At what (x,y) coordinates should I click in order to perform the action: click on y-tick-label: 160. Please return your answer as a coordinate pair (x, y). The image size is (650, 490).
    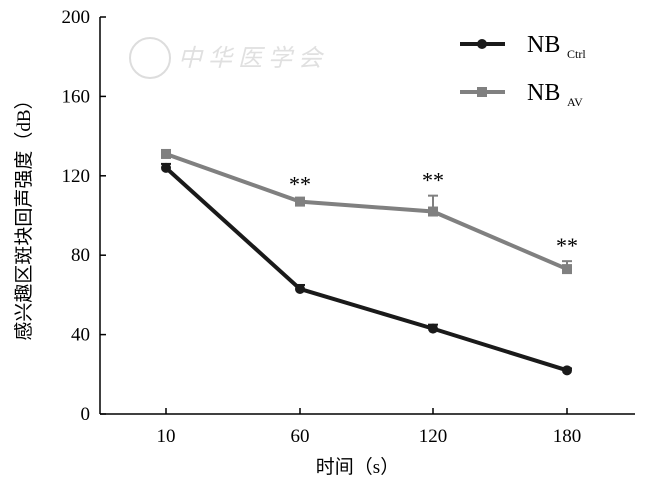
    Looking at the image, I should click on (76, 96).